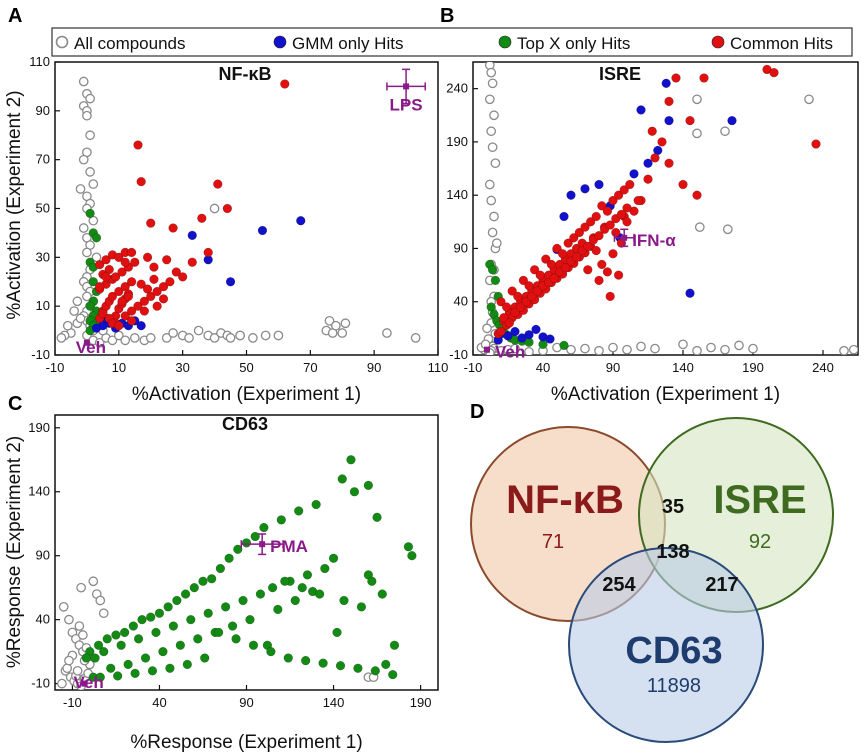  I want to click on legend-marker-common-hits, so click(718, 42).